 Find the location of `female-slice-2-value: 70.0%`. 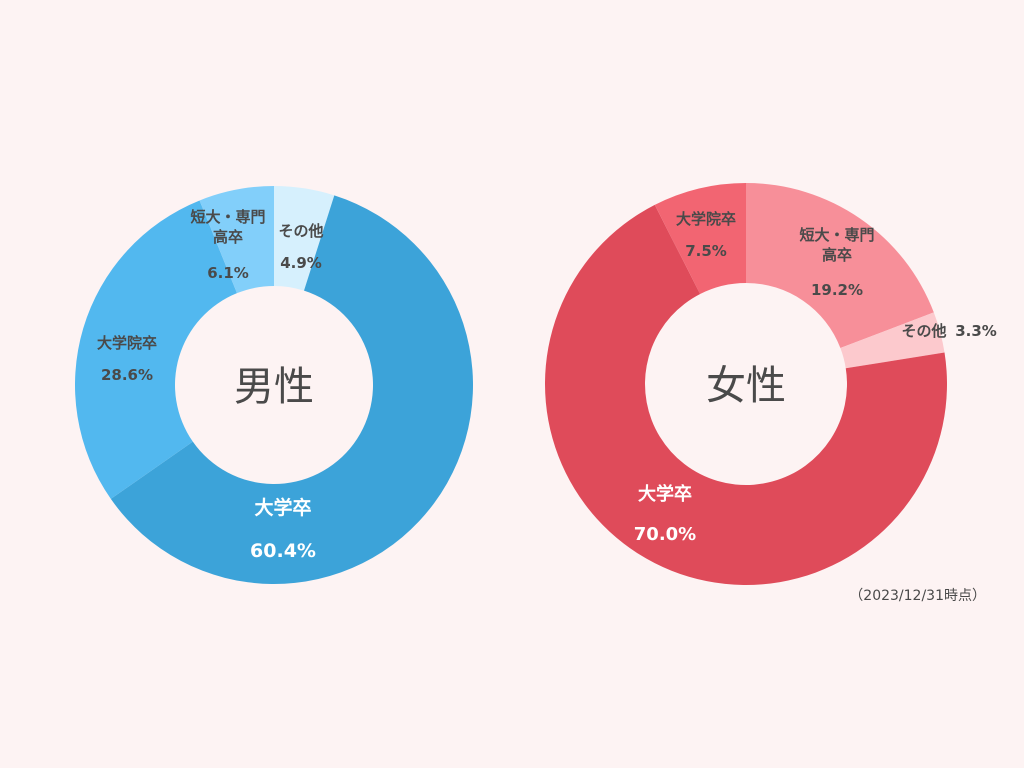

female-slice-2-value: 70.0% is located at coordinates (665, 534).